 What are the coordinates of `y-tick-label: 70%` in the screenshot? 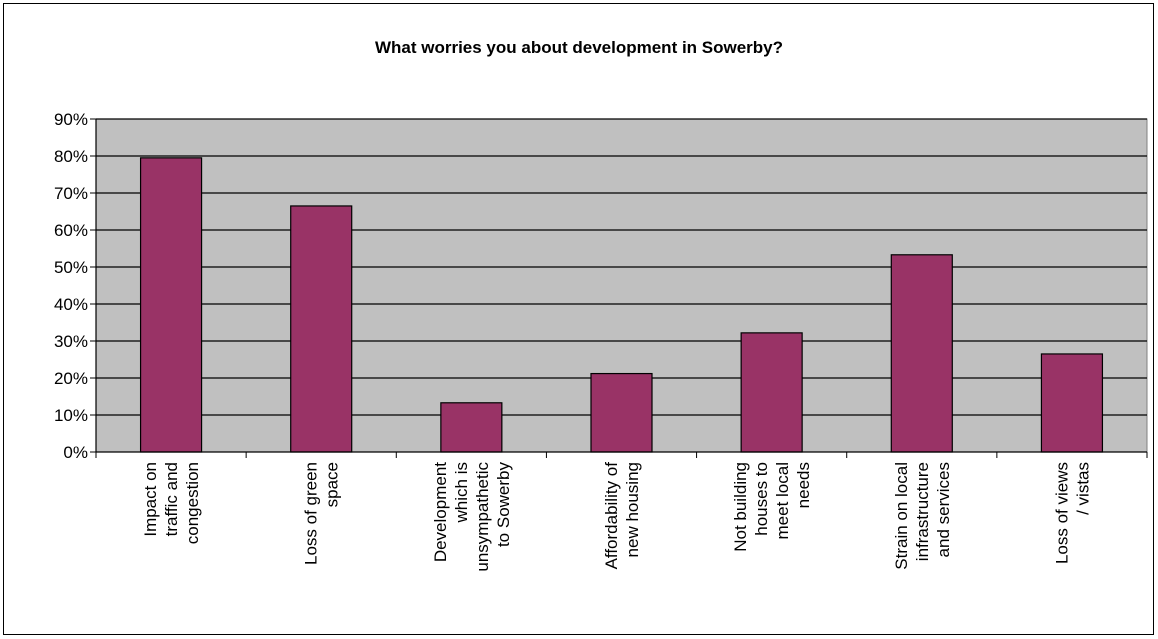 It's located at (71, 193).